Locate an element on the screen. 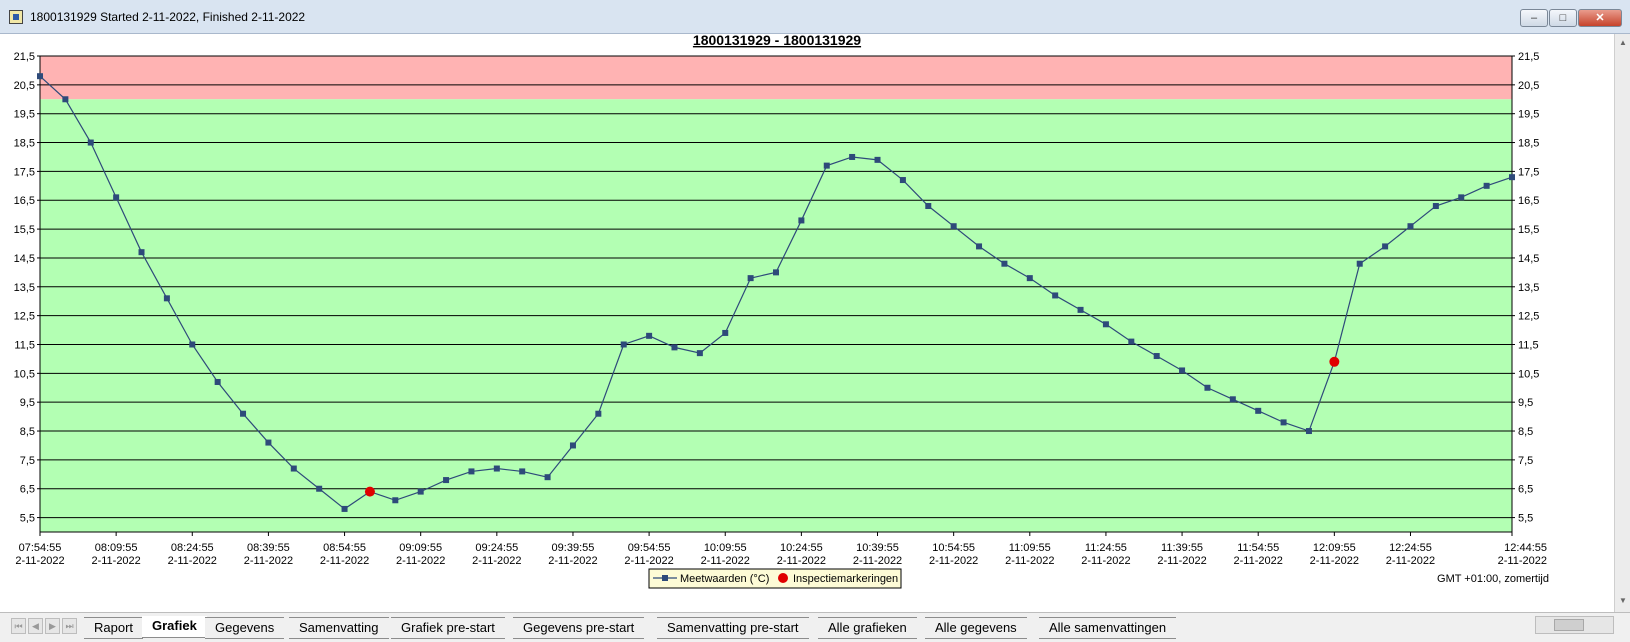  legend-entry-meetwaarden: Meetwaarden (°C) is located at coordinates (724, 579).